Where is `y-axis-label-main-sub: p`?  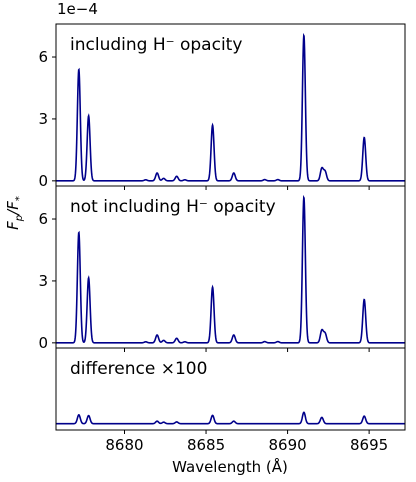 y-axis-label-main-sub: p is located at coordinates (19, 218).